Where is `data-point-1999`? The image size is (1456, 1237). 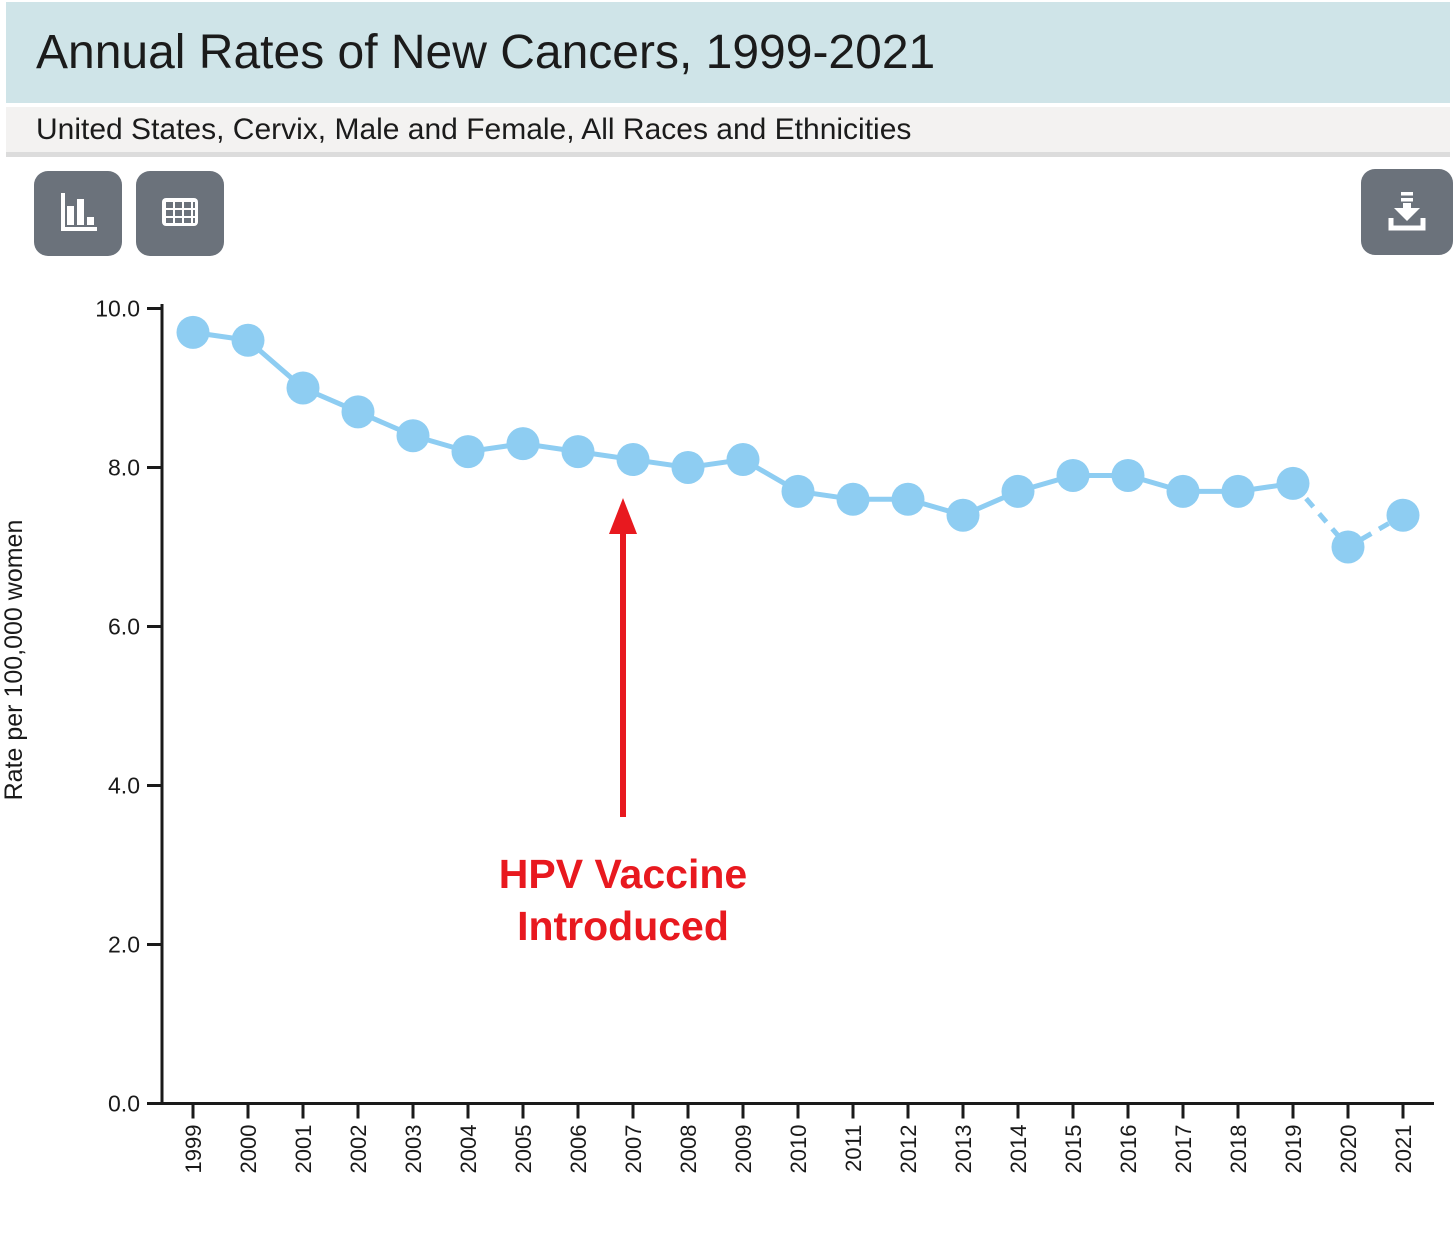
data-point-1999 is located at coordinates (193, 332).